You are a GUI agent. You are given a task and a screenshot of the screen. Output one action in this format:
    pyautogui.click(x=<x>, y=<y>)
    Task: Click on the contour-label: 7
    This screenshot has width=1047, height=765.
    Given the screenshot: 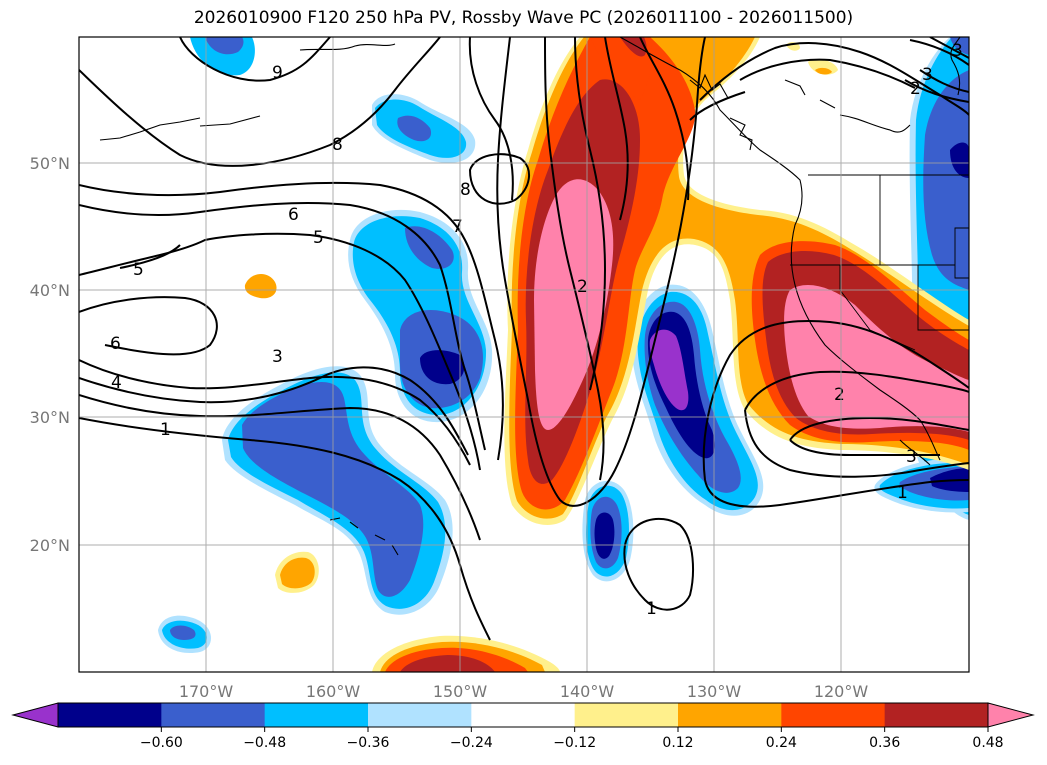 What is the action you would take?
    pyautogui.click(x=457, y=227)
    